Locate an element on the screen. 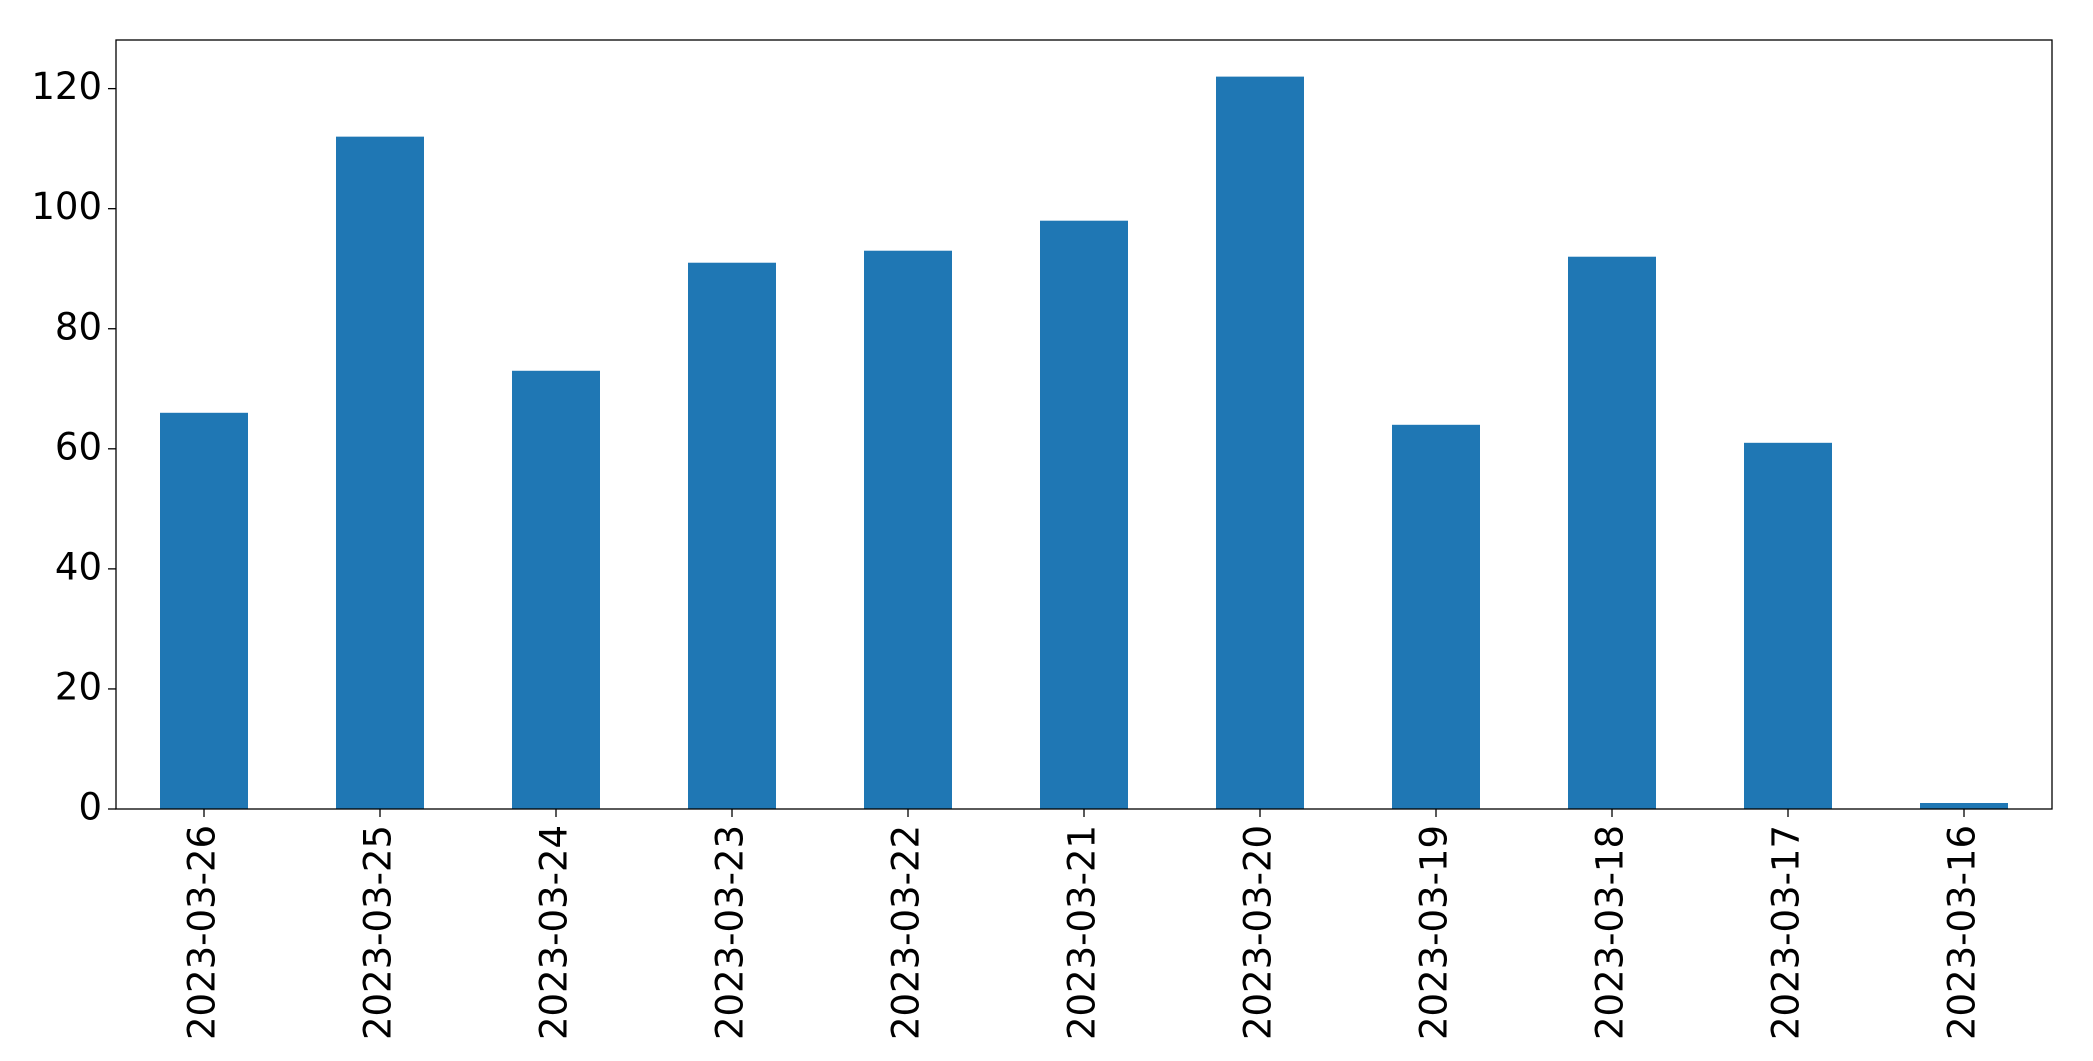 Image resolution: width=2093 pixels, height=1061 pixels. y-tick-label: 80 is located at coordinates (78, 326).